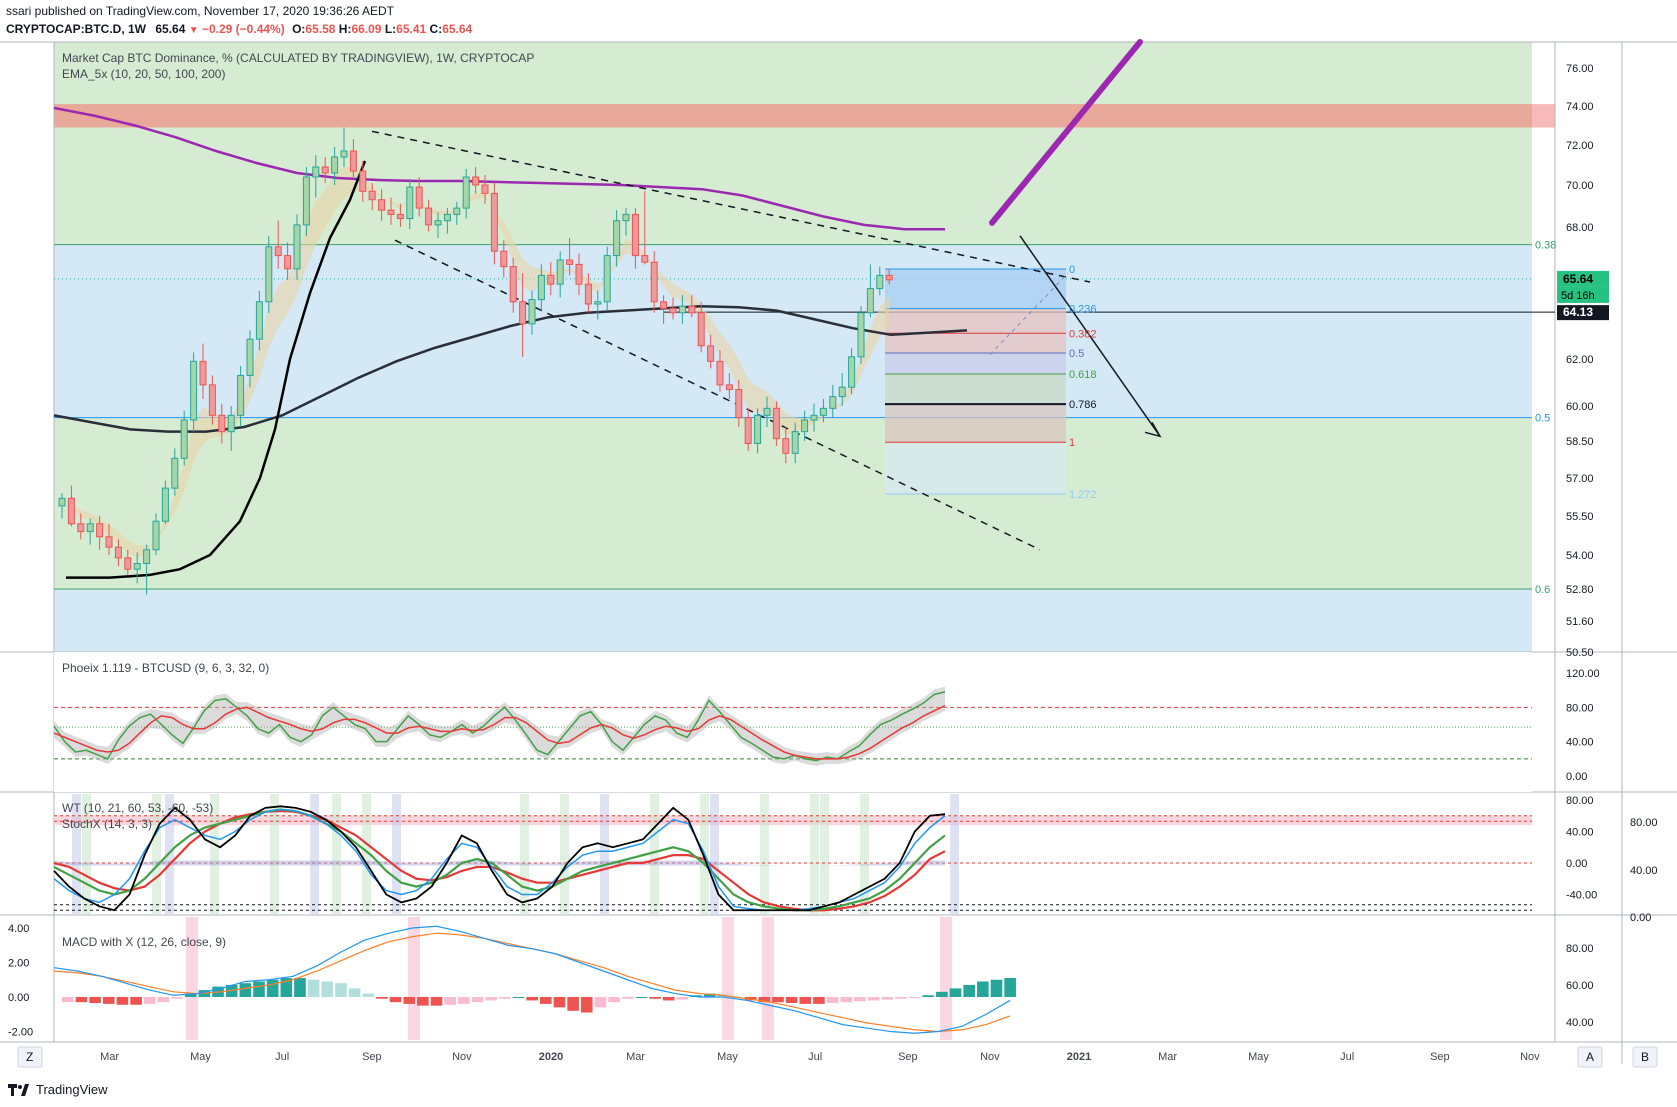  I want to click on last-price: 65.64, so click(170, 29).